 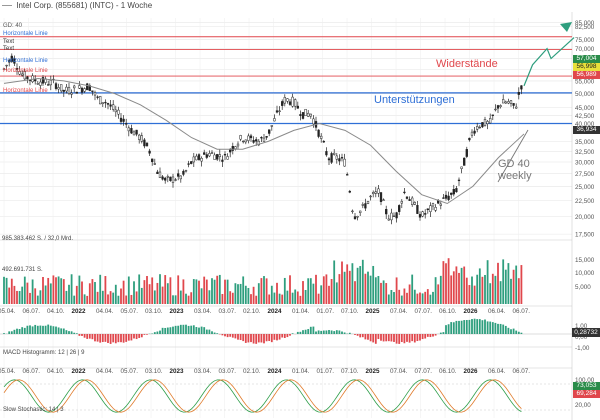 What do you see at coordinates (350, 371) in the screenshot?
I see `time-axis-label: 07.10.` at bounding box center [350, 371].